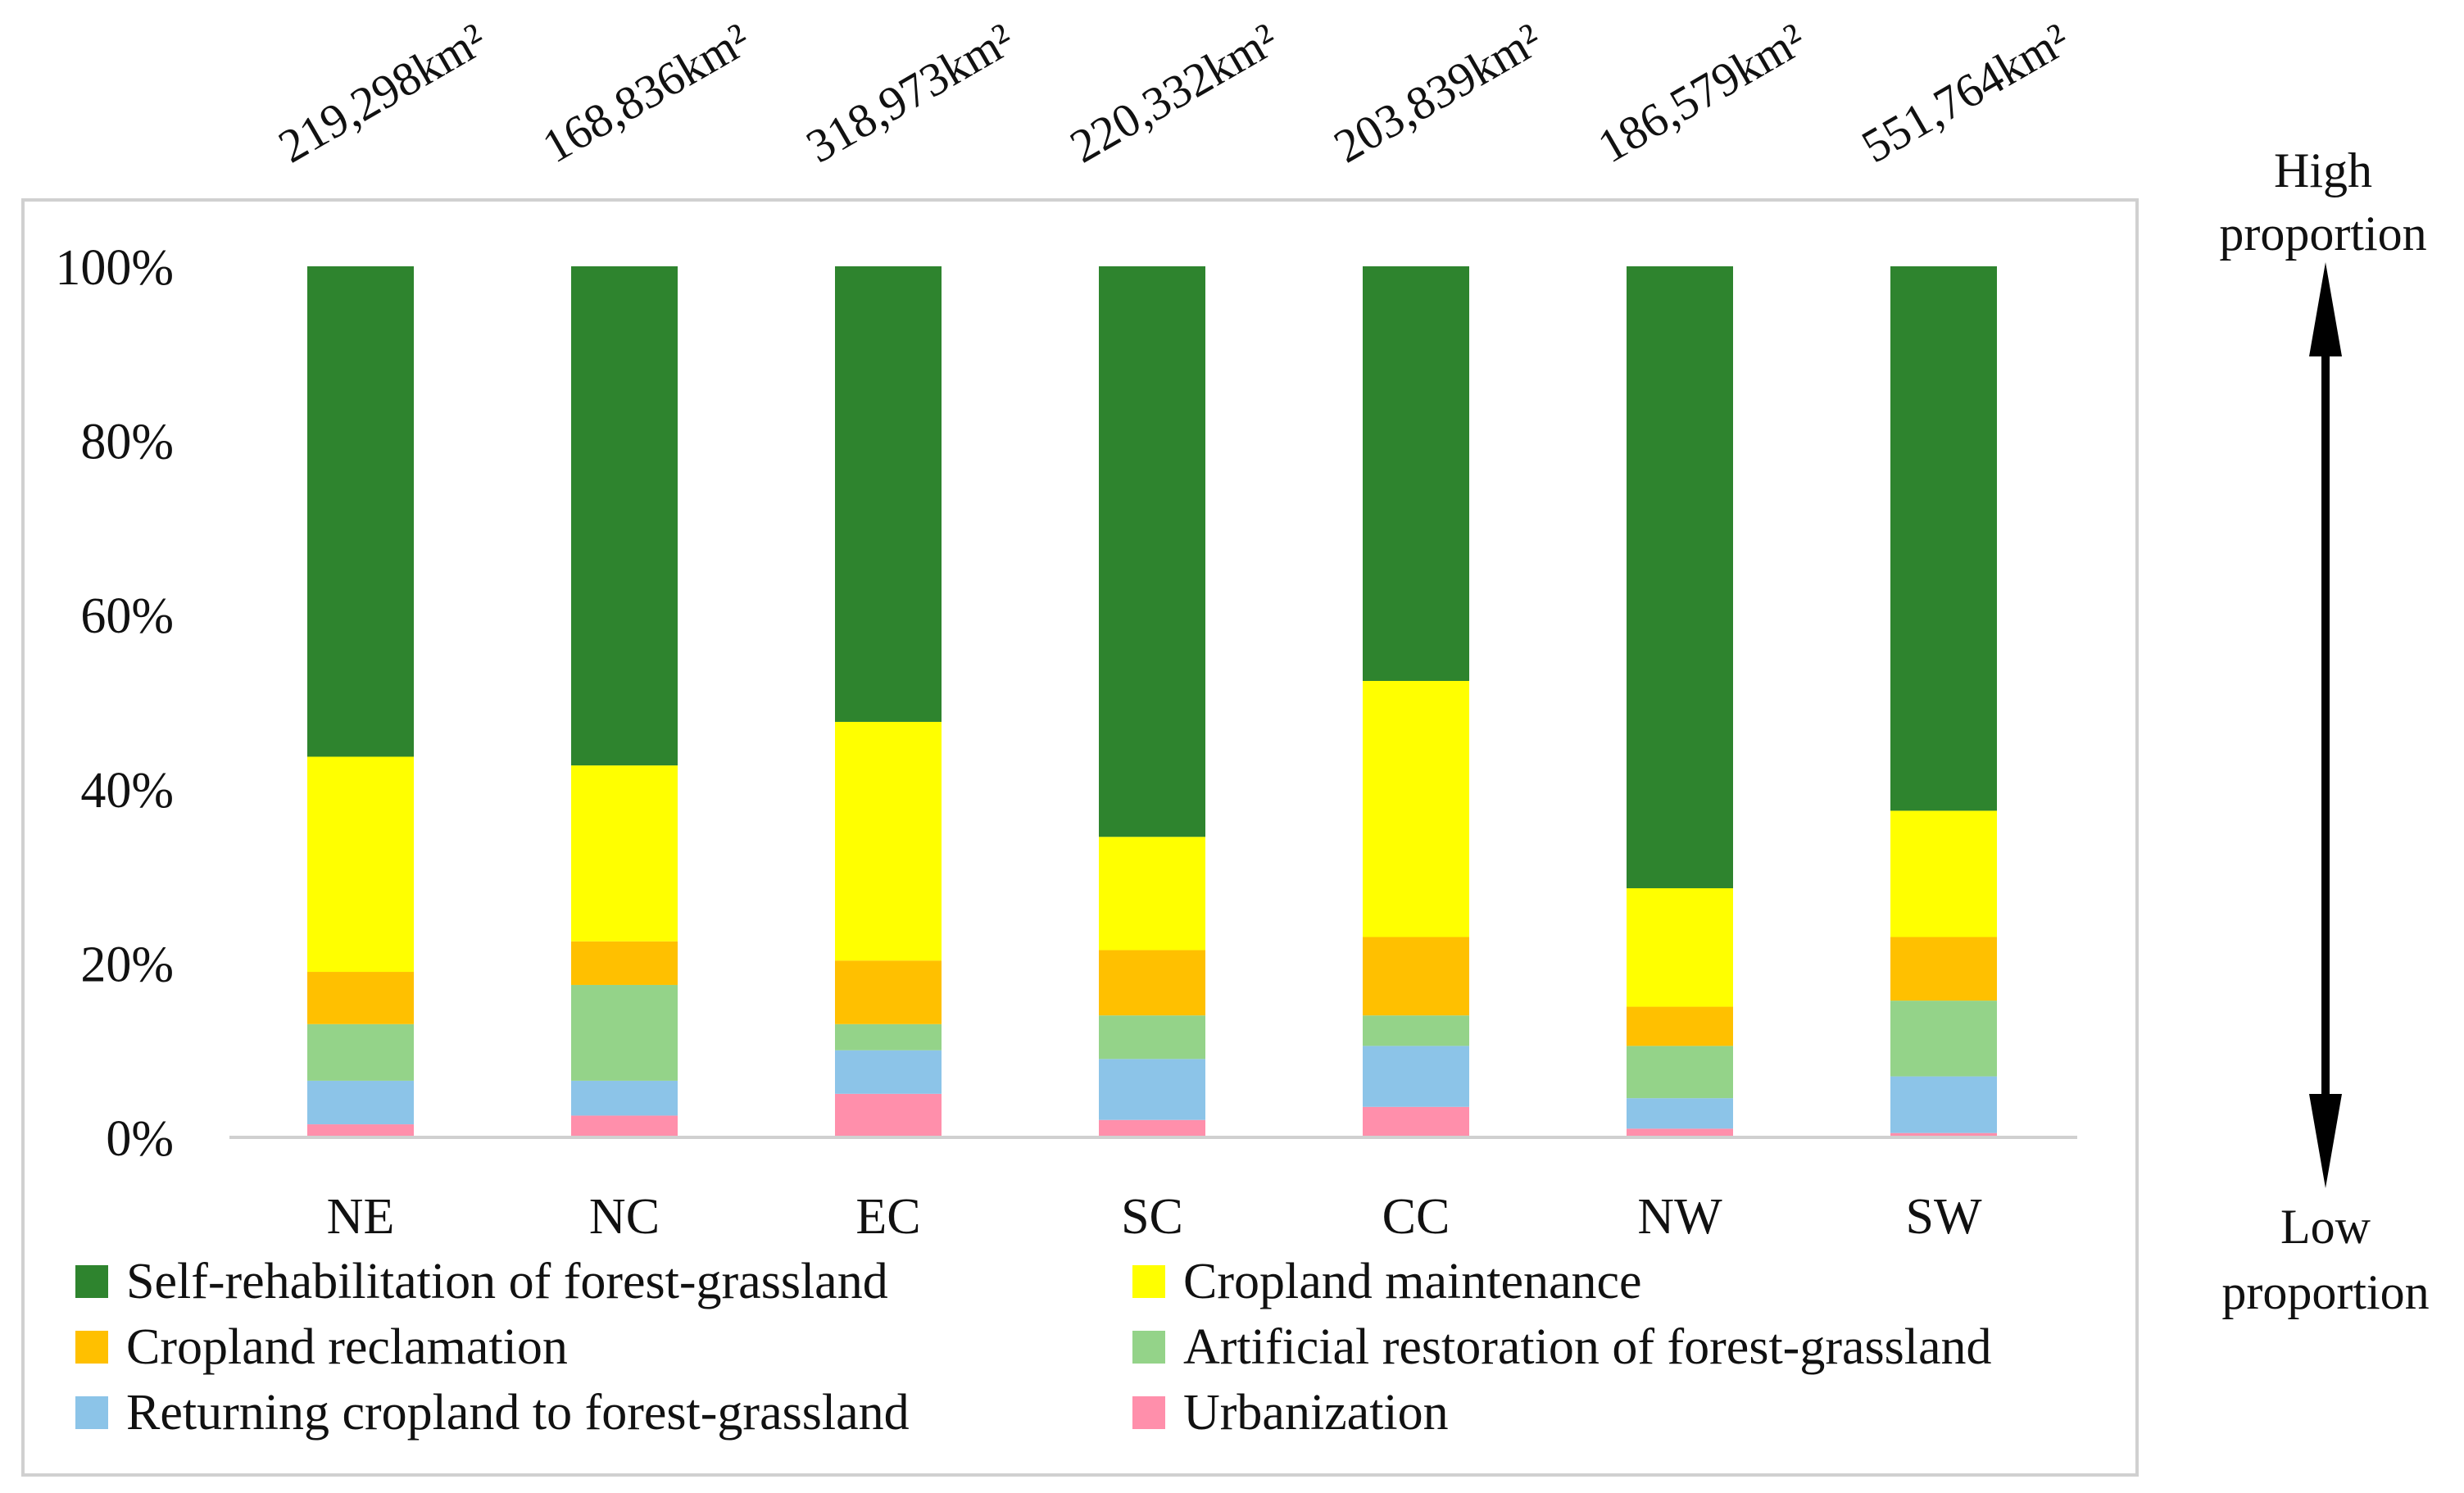 The width and height of the screenshot is (2464, 1493). I want to click on area-label-ne: 219,298km², so click(382, 93).